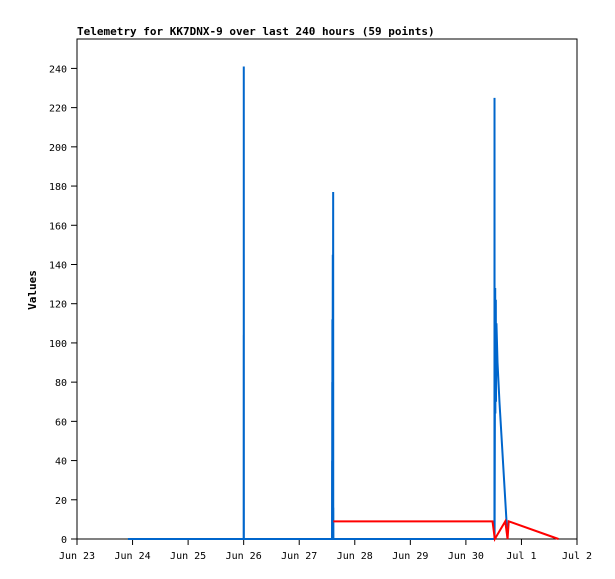 This screenshot has width=615, height=579. I want to click on y-axis-label: Values, so click(32, 290).